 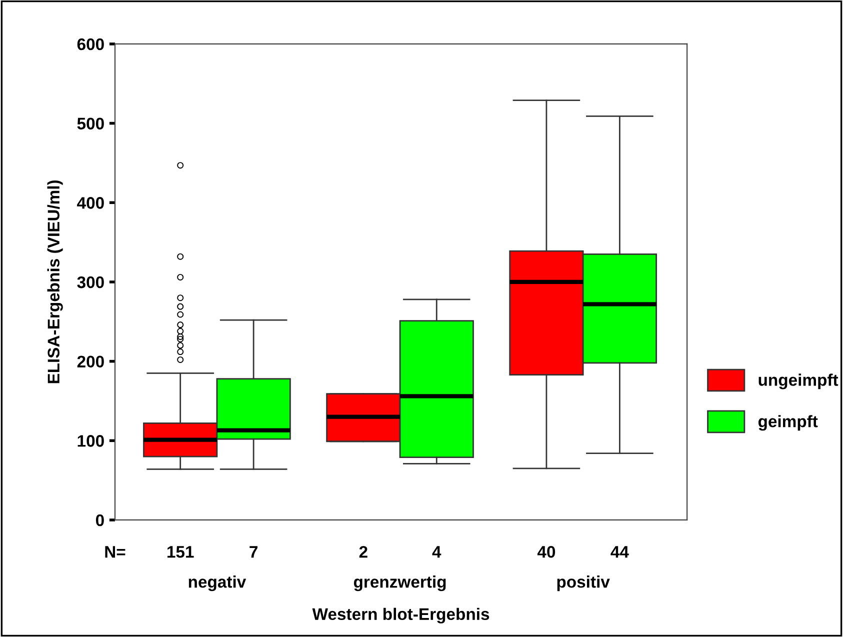 I want to click on y-tick-label: 0, so click(x=100, y=520).